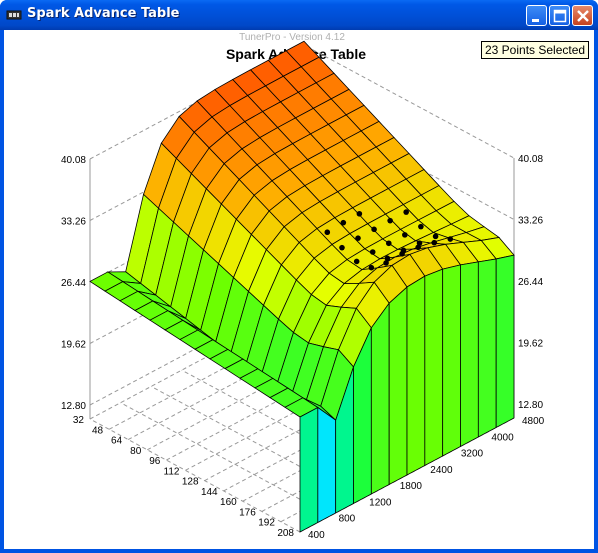  Describe the element at coordinates (117, 441) in the screenshot. I see `x-tick-label: 64` at that location.